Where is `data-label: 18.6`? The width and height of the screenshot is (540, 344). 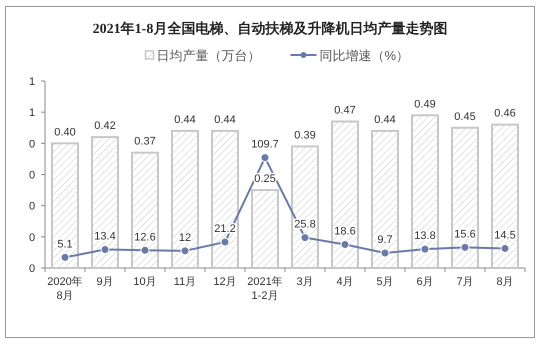
data-label: 18.6 is located at coordinates (345, 232).